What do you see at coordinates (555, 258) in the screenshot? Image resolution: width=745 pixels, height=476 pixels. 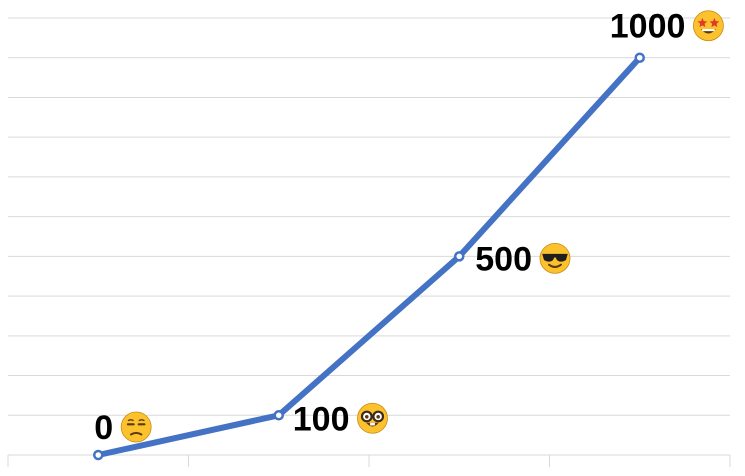 I see `sunglasses-face-icon` at bounding box center [555, 258].